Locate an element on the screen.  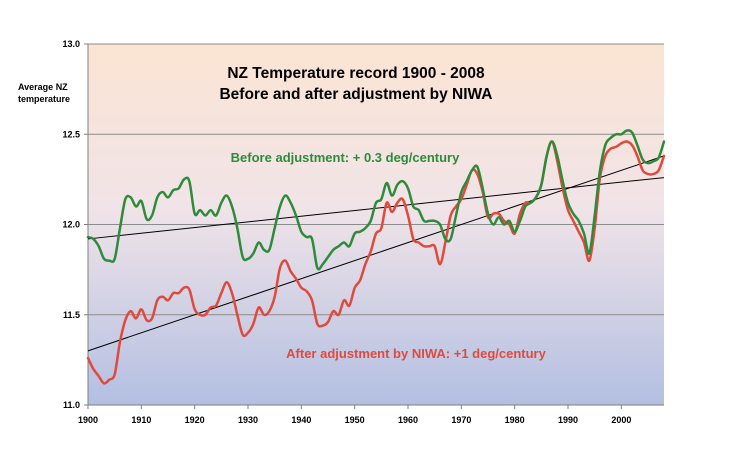
y-tick-label: 11.0 is located at coordinates (71, 405).